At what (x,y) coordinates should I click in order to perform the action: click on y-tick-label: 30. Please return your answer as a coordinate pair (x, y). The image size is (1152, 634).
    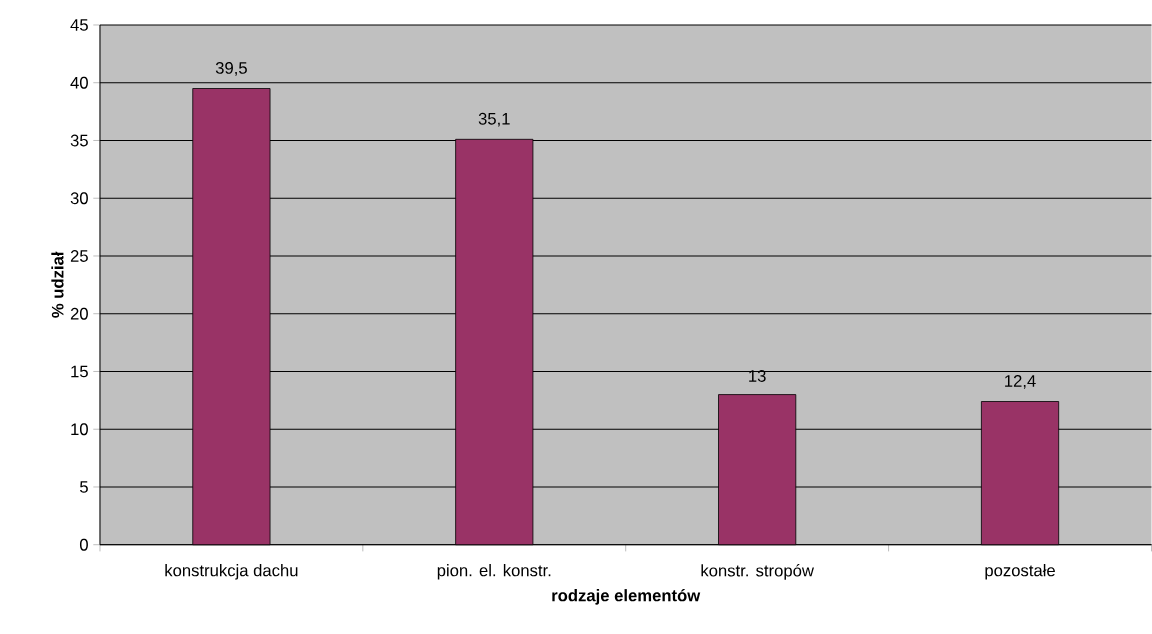
    Looking at the image, I should click on (79, 198).